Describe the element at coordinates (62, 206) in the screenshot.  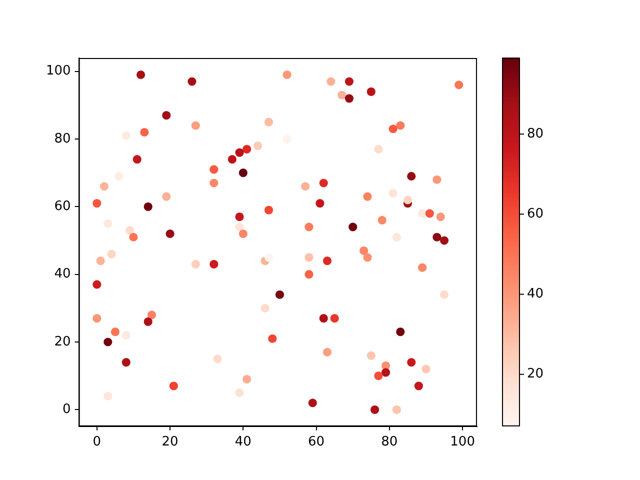
I see `y-tick-label: 60` at that location.